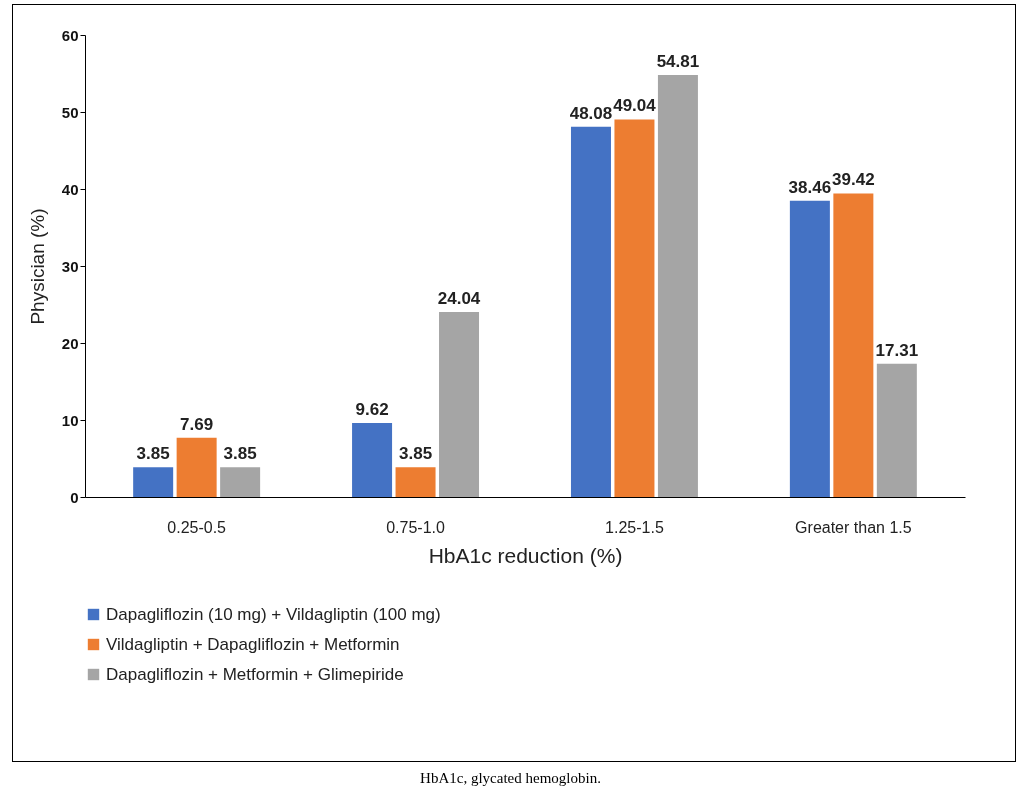 Image resolution: width=1021 pixels, height=792 pixels. What do you see at coordinates (678, 61) in the screenshot?
I see `data-label: 54.81` at bounding box center [678, 61].